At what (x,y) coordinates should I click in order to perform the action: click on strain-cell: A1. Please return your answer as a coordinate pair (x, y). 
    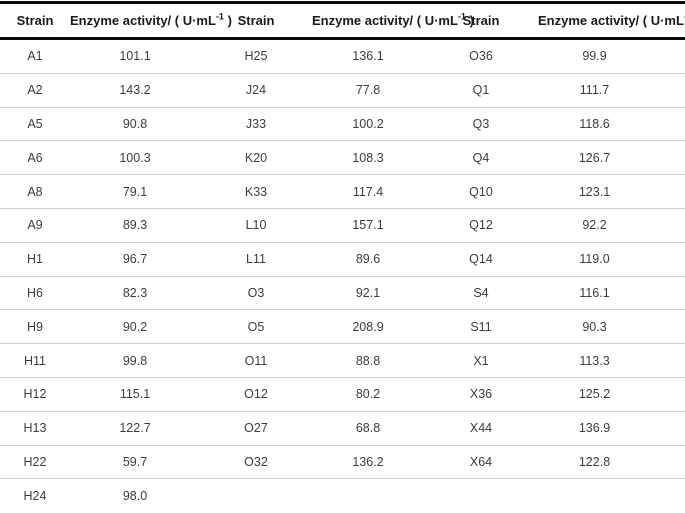
    Looking at the image, I should click on (35, 56).